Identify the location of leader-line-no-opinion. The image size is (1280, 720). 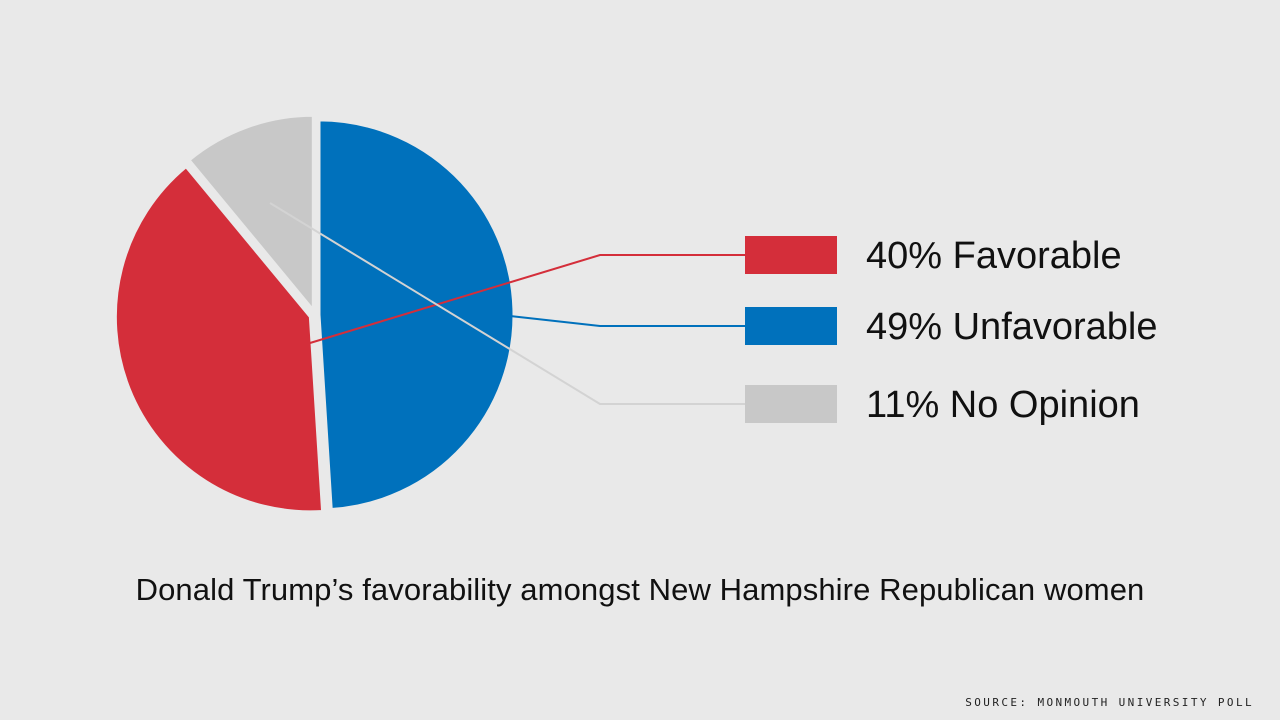
(507, 303).